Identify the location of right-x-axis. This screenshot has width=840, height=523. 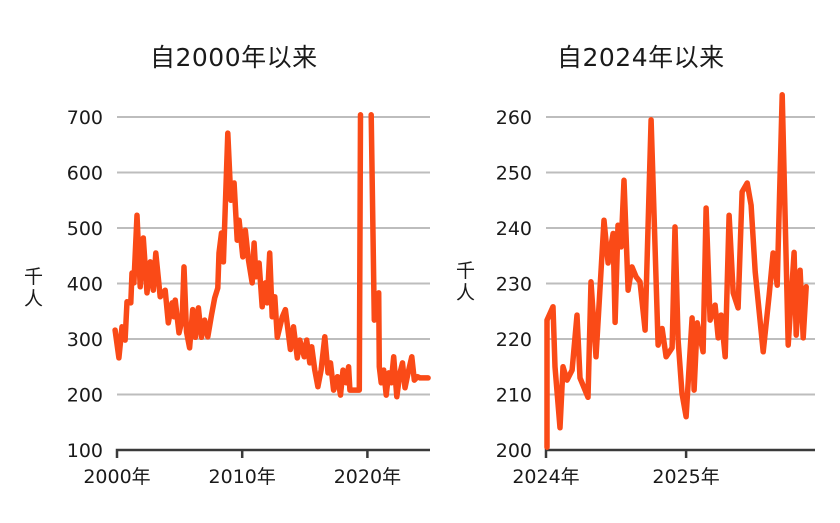
(679, 453).